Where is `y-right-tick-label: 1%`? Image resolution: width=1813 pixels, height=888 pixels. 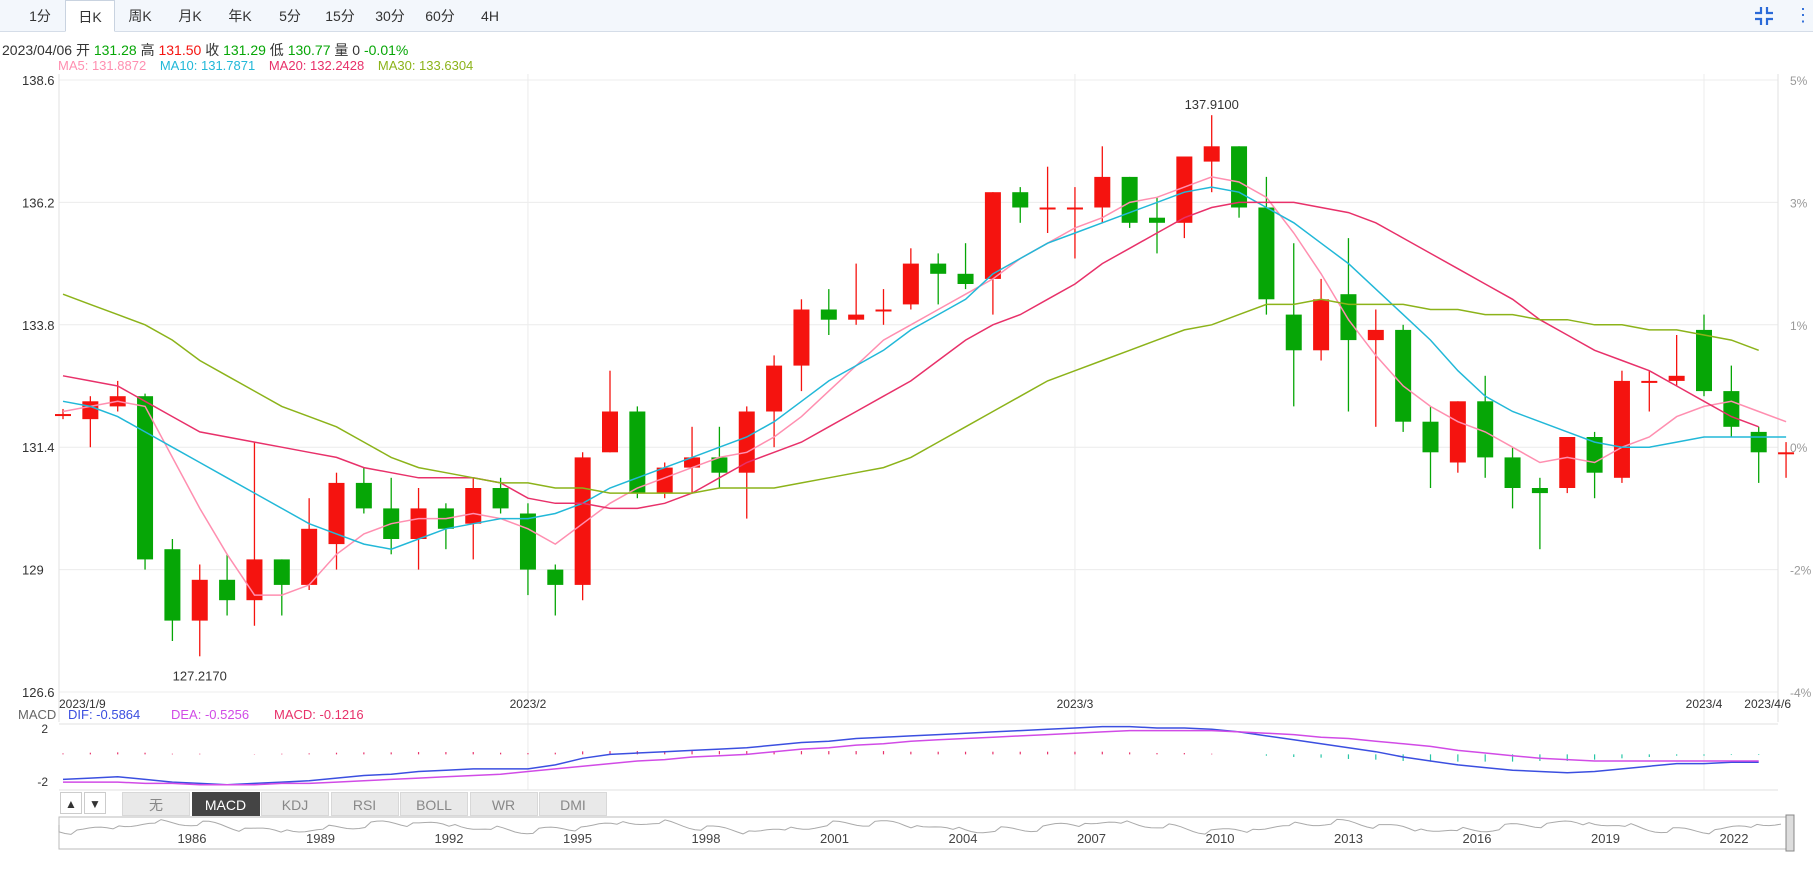 y-right-tick-label: 1% is located at coordinates (1799, 326).